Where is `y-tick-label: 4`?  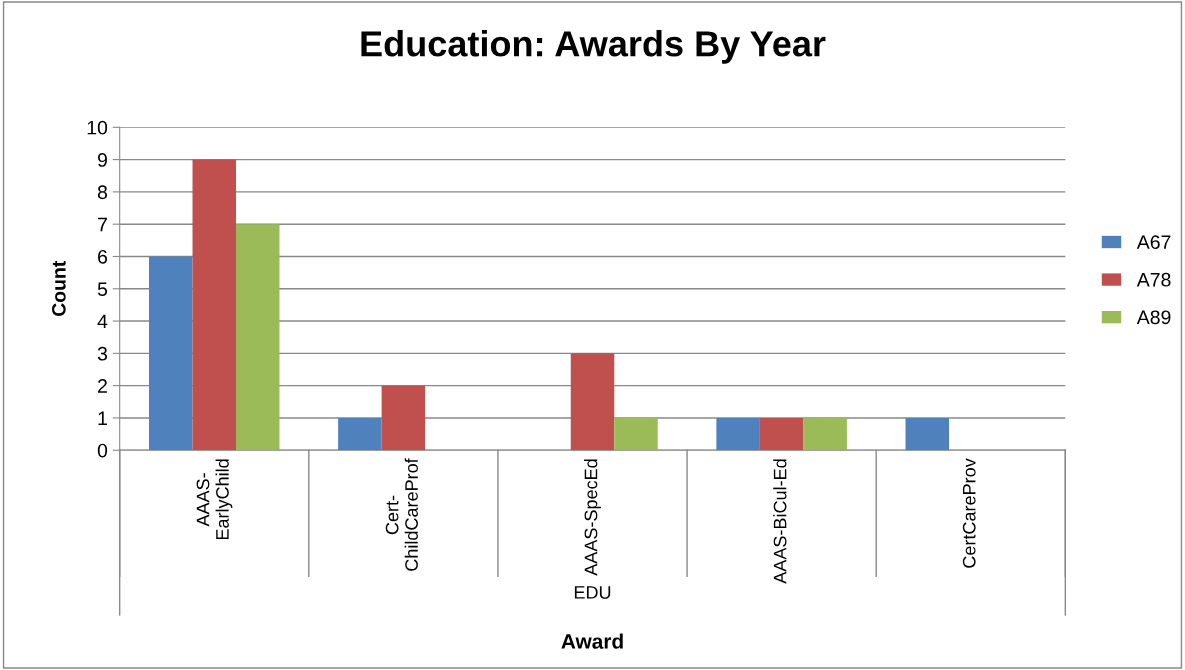 y-tick-label: 4 is located at coordinates (102, 321).